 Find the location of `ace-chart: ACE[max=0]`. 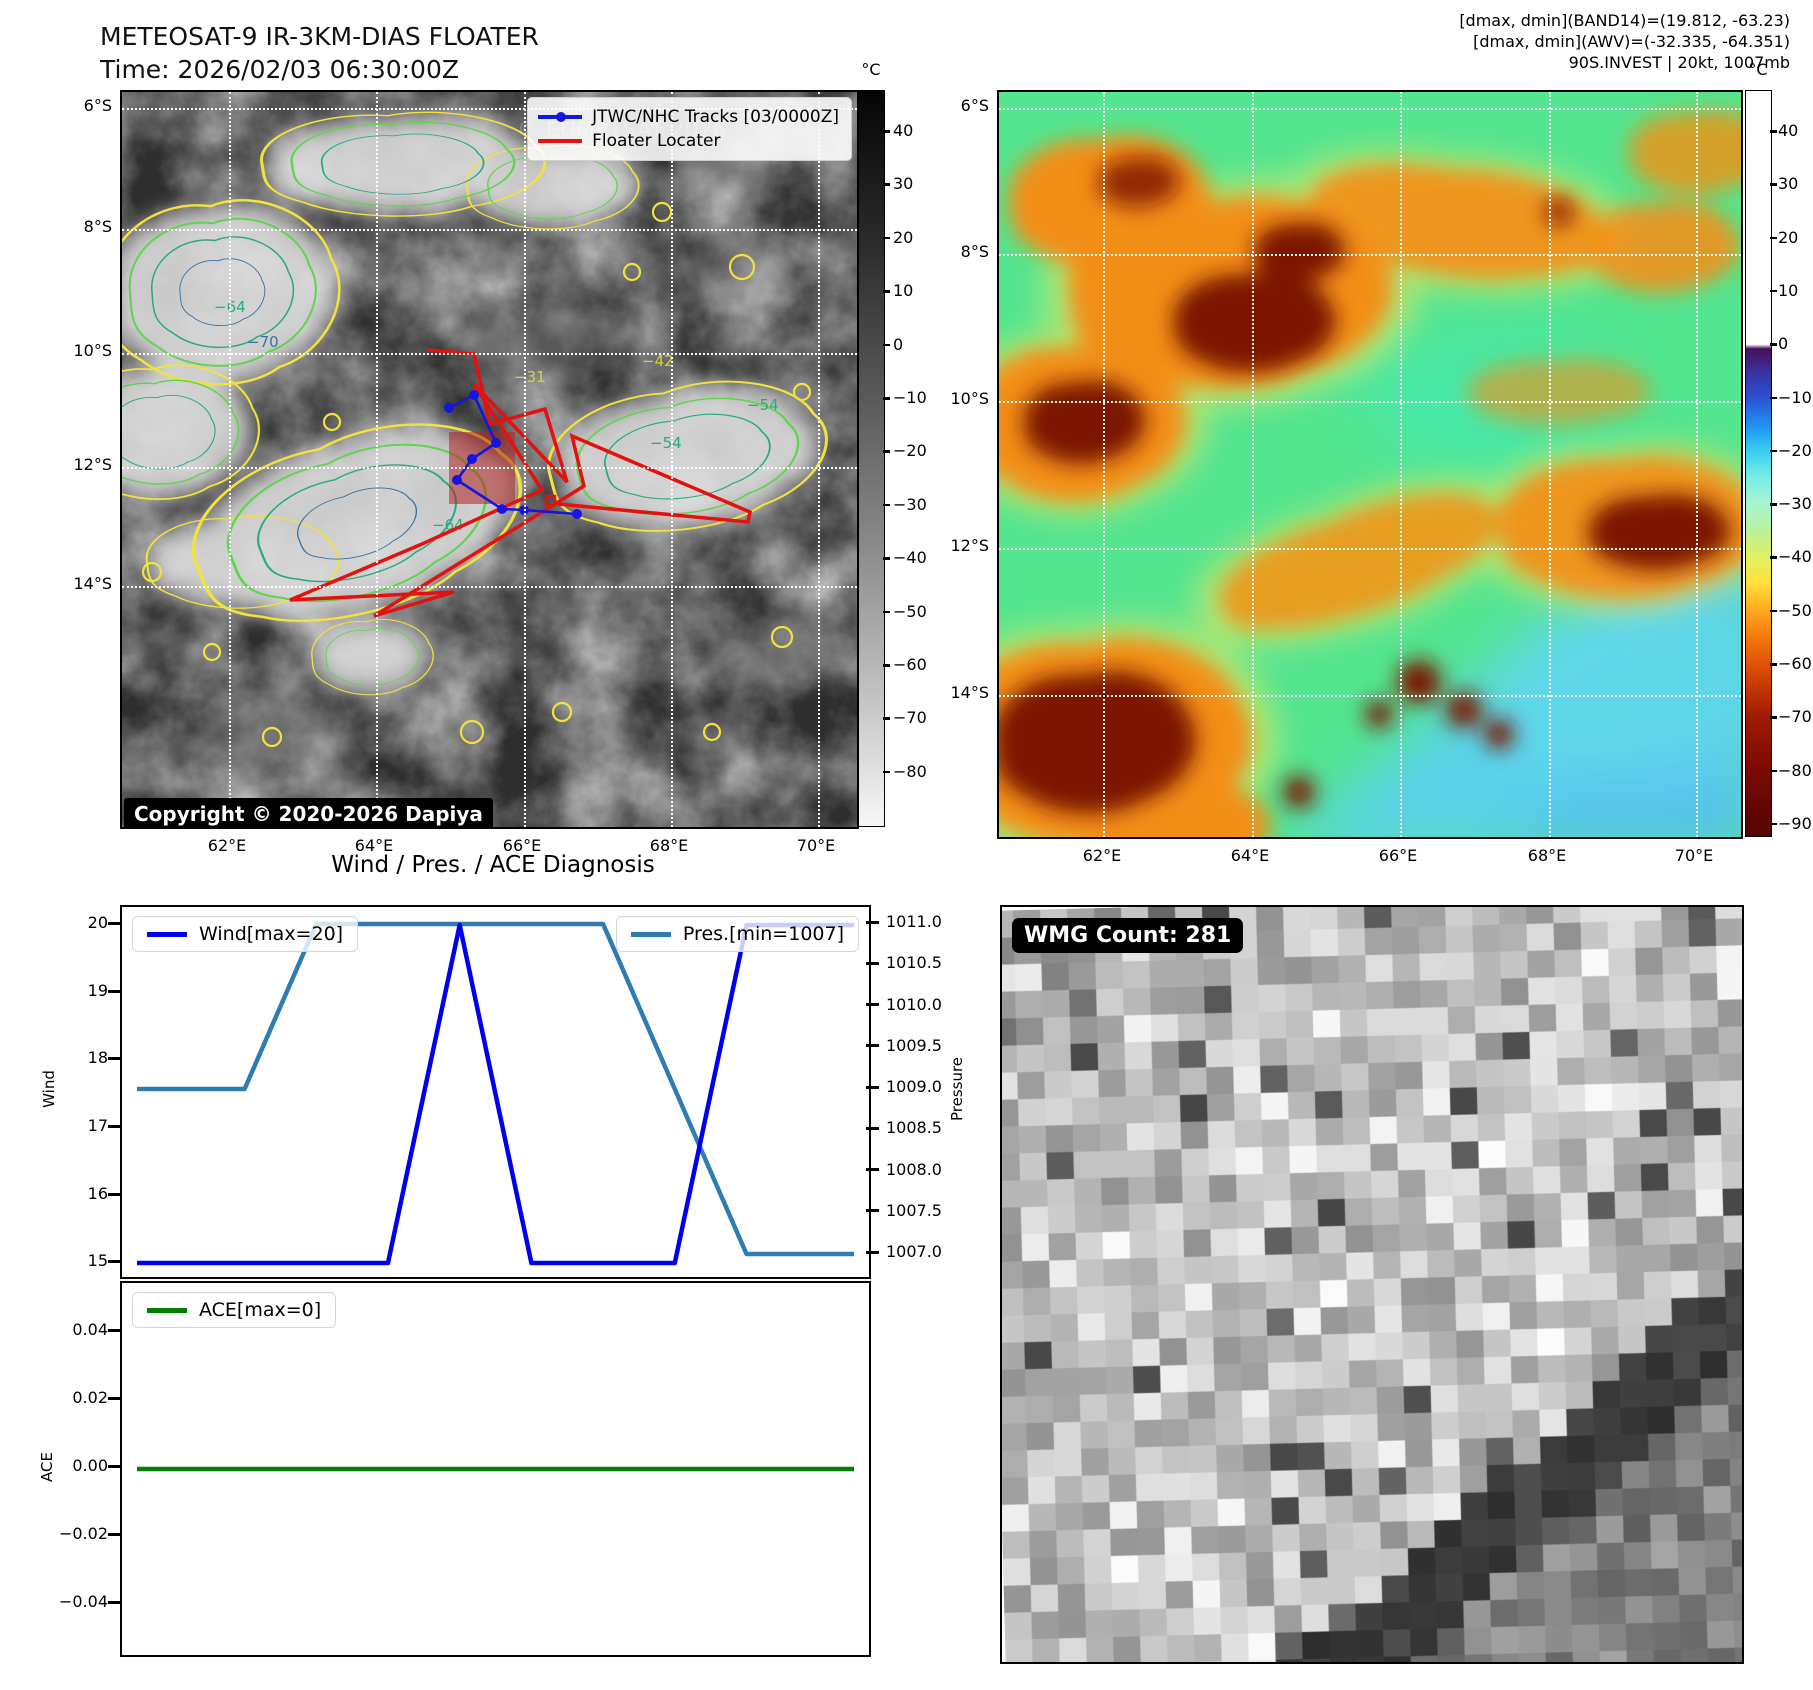

ace-chart: ACE[max=0] is located at coordinates (495, 1469).